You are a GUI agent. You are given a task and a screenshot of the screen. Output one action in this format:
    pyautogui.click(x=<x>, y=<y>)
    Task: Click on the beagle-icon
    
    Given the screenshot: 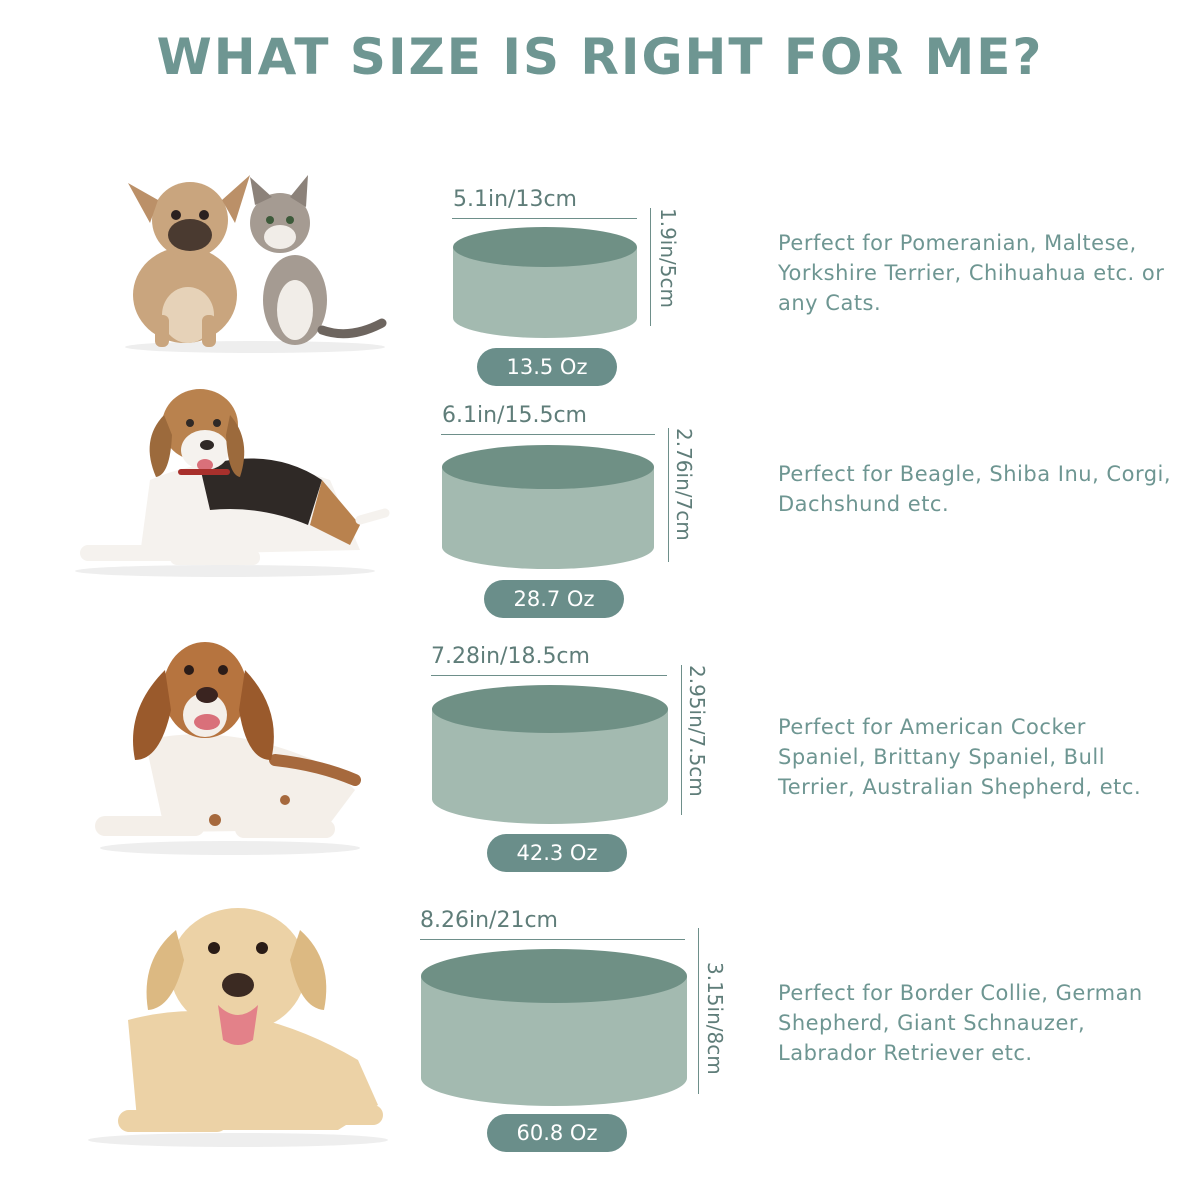 What is the action you would take?
    pyautogui.click(x=232, y=483)
    